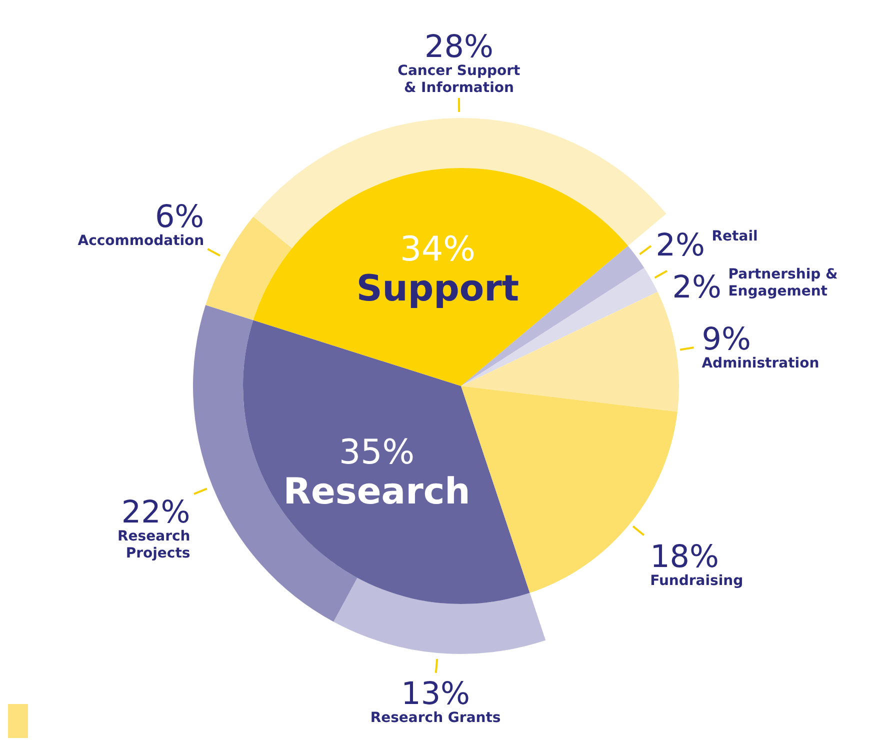 This screenshot has width=886, height=740. I want to click on slice-label: Support, so click(438, 289).